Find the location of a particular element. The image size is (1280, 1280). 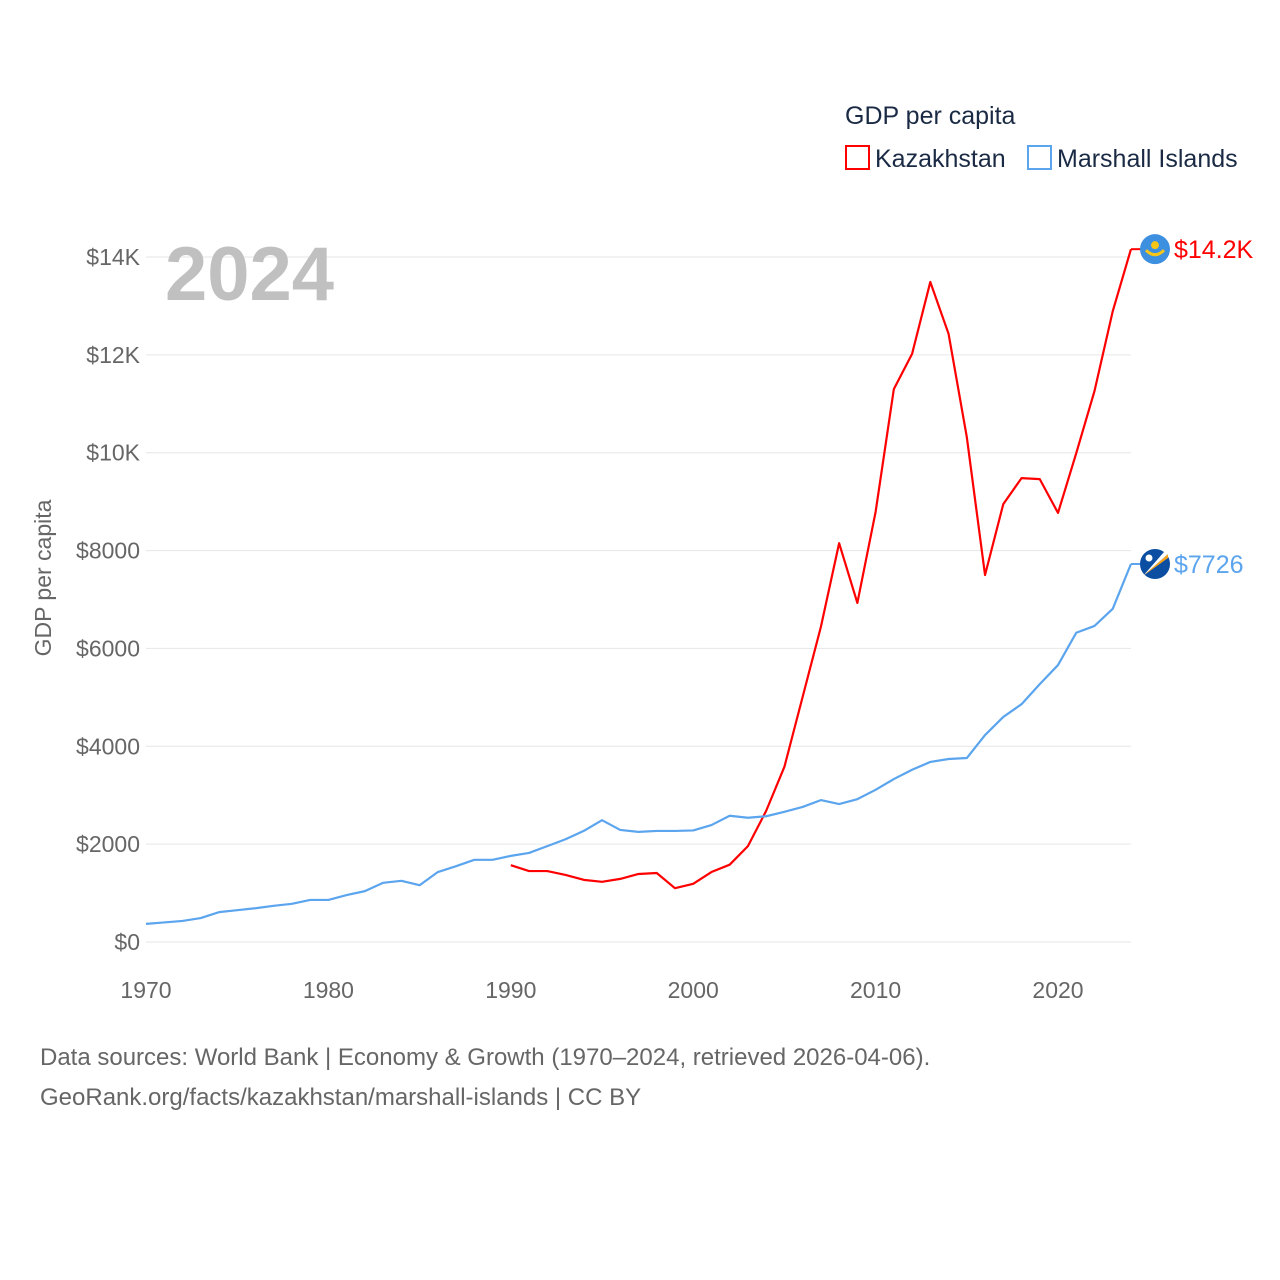

x-tick-label: 1990 is located at coordinates (510, 990).